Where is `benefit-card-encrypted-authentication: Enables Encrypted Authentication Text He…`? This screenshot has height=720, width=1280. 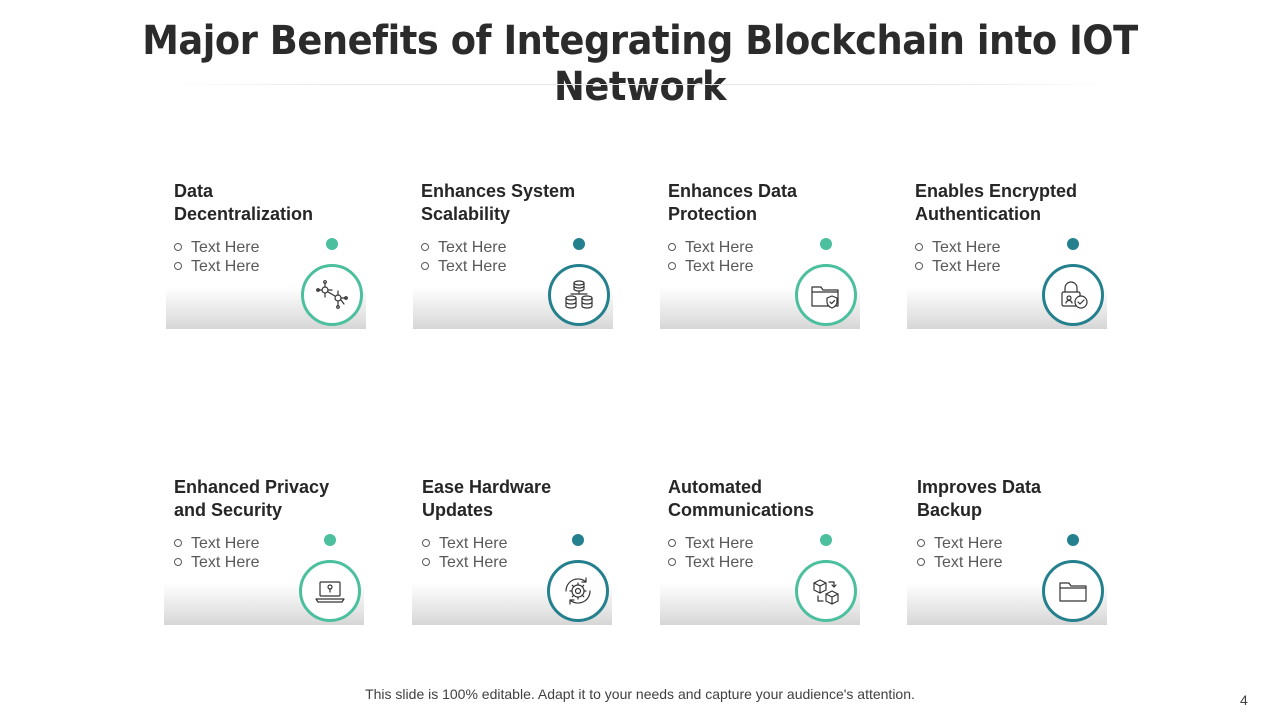
benefit-card-encrypted-authentication: Enables Encrypted Authentication Text He… is located at coordinates (1007, 260).